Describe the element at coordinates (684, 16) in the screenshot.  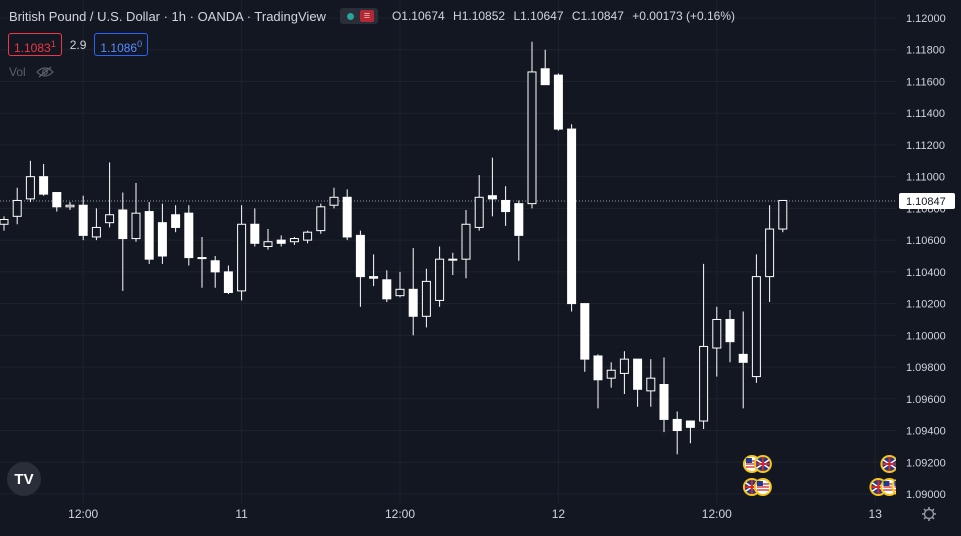
I see `change-value: +0.00173 (+0.16%)` at that location.